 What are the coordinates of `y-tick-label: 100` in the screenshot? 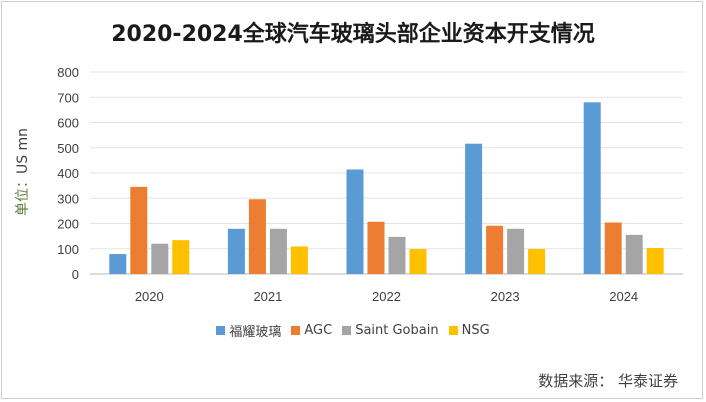 It's located at (68, 249).